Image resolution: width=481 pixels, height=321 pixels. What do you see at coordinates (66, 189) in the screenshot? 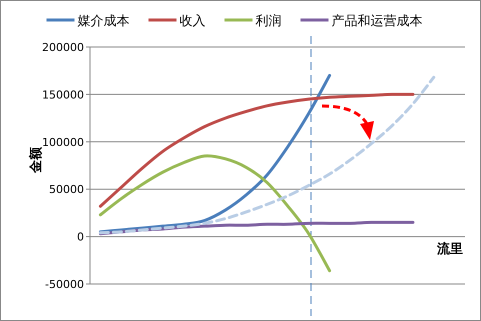
I see `y-tick-label: 50000` at bounding box center [66, 189].